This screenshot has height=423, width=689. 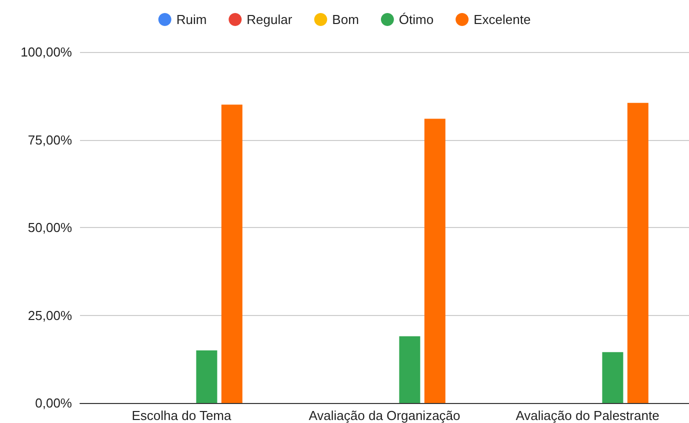 What do you see at coordinates (46, 52) in the screenshot?
I see `y-tick-label: 100,00%` at bounding box center [46, 52].